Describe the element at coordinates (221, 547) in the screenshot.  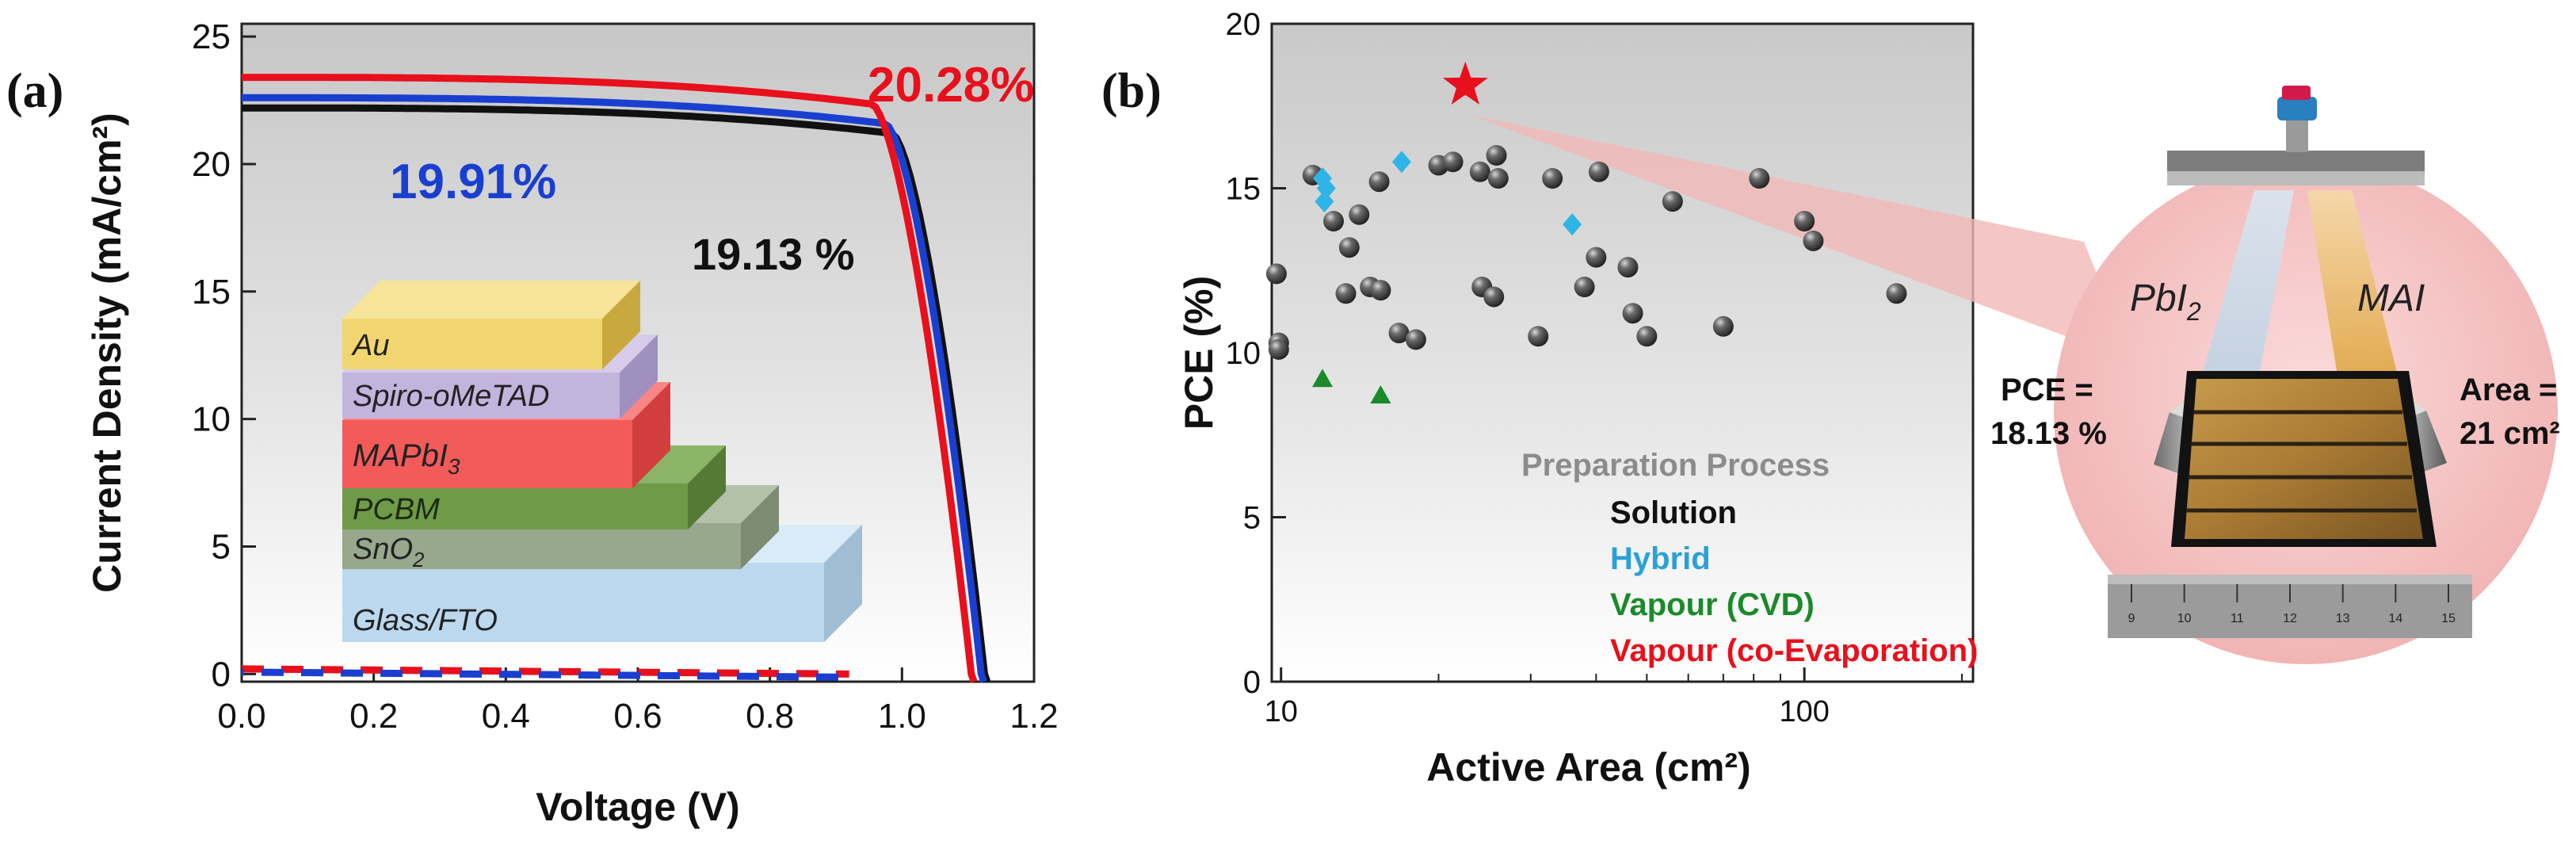
I see `y-tick-label-a: 5` at that location.